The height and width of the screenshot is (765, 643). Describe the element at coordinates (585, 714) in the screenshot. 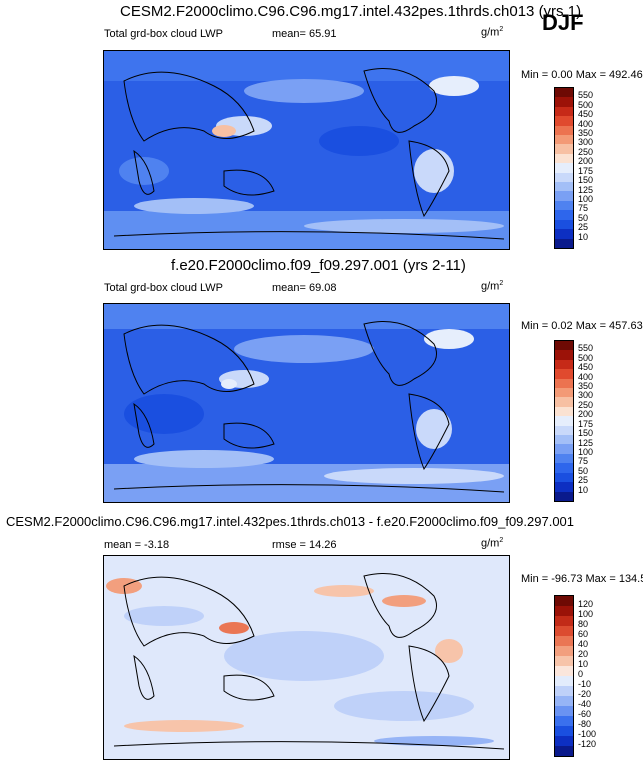

I see `colorbar-tick-label: -60` at that location.